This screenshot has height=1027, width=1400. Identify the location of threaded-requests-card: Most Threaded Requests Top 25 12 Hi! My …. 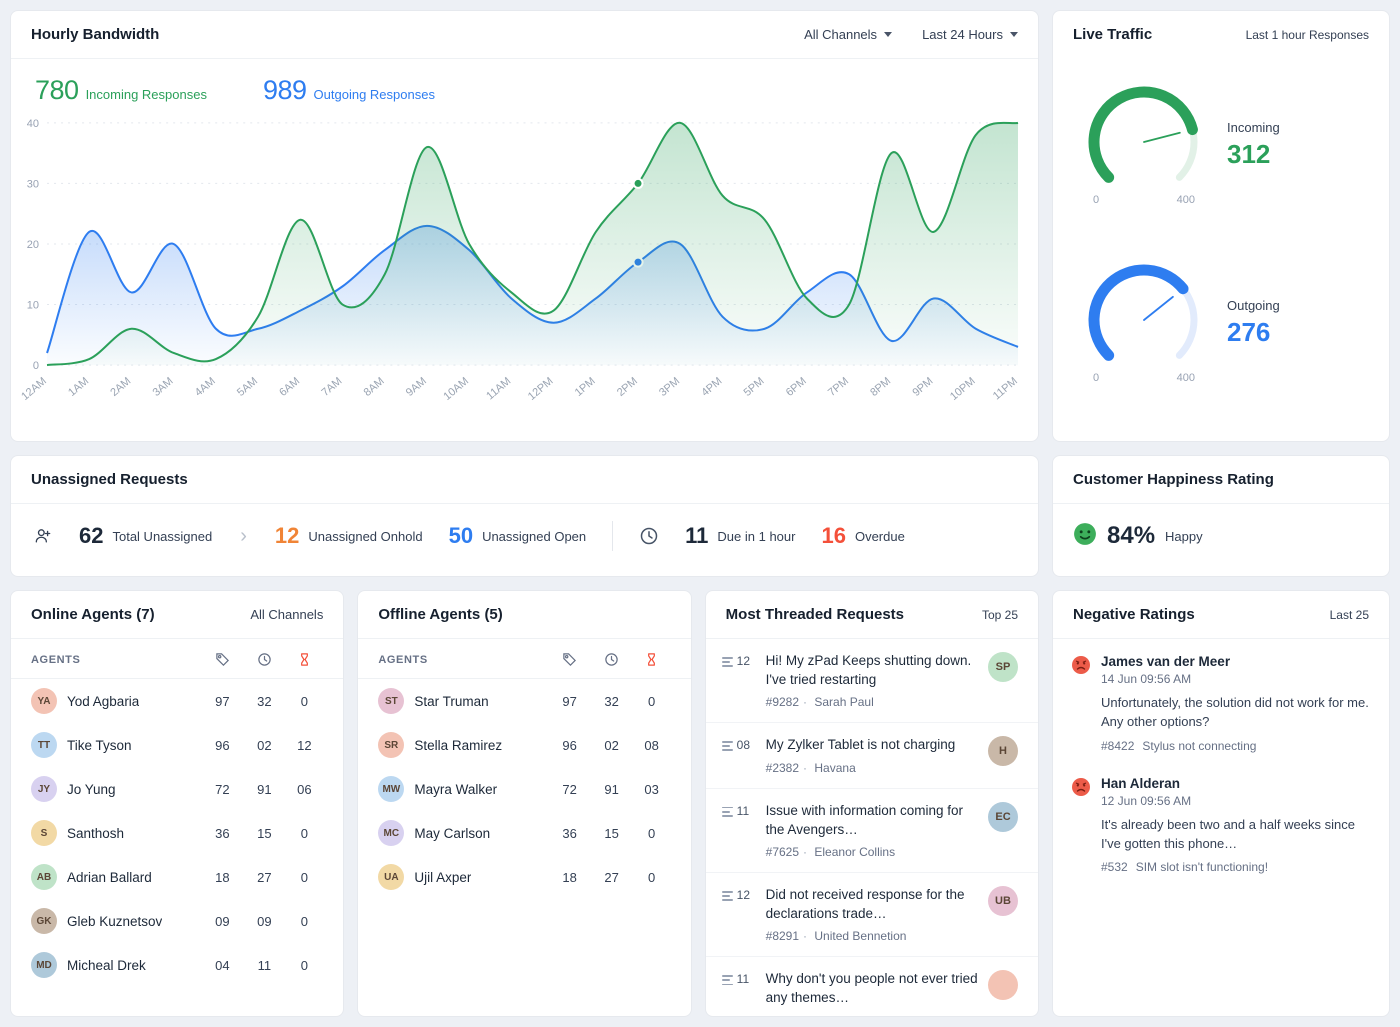
(871, 803).